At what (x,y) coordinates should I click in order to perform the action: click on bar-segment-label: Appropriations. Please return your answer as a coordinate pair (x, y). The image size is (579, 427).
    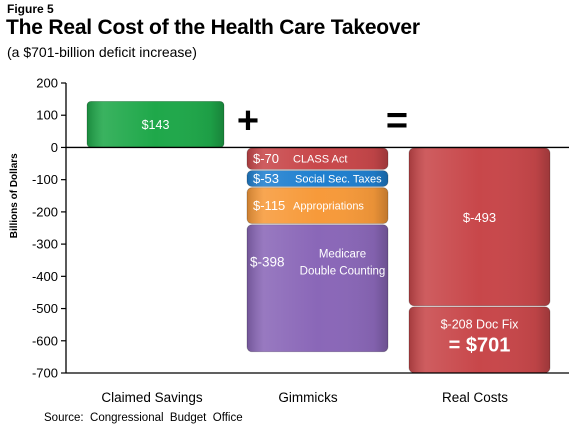
    Looking at the image, I should click on (328, 207).